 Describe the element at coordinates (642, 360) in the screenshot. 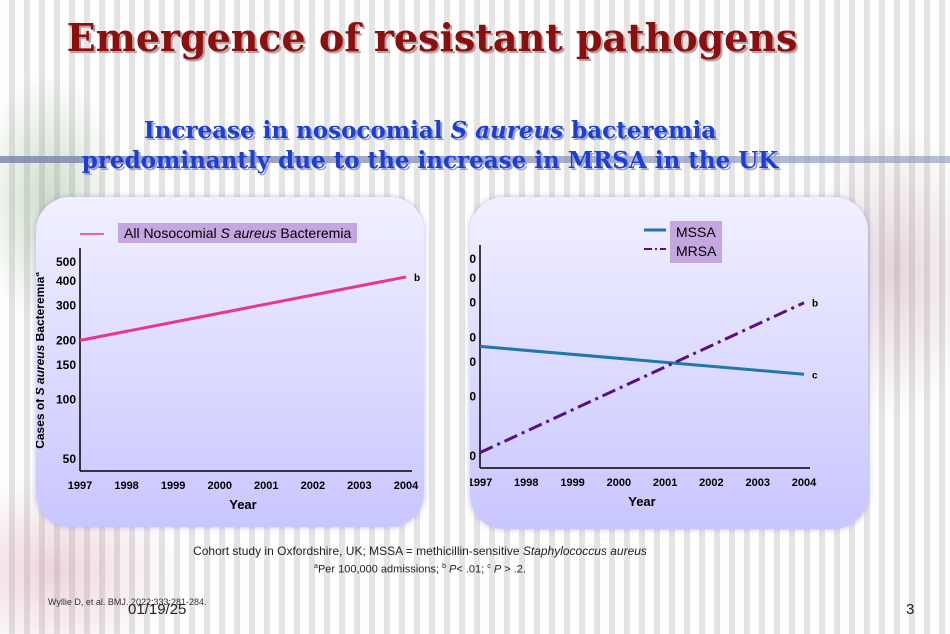

I see `series-line-mssa` at that location.